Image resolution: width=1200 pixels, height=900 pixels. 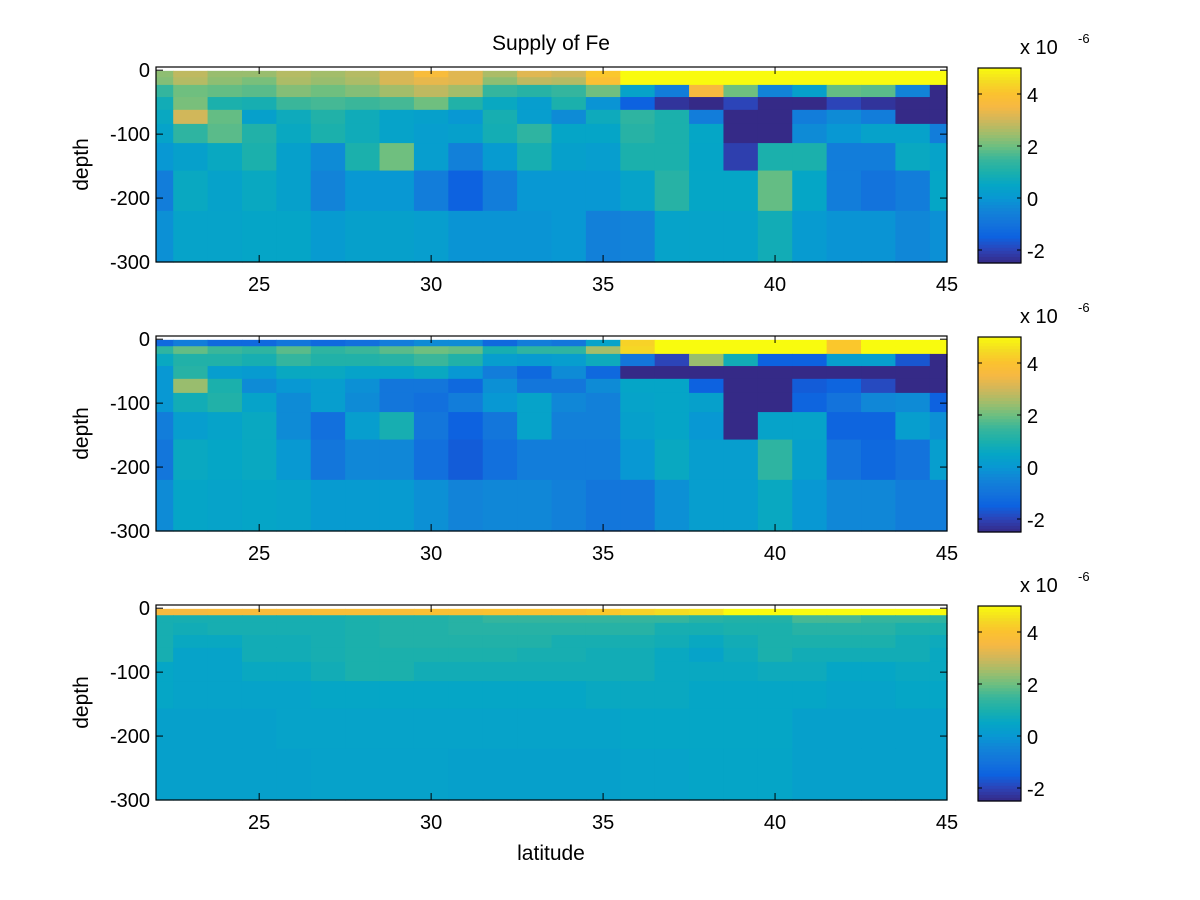 I want to click on colorbar-multiplier-exponent: -6, so click(x=1084, y=576).